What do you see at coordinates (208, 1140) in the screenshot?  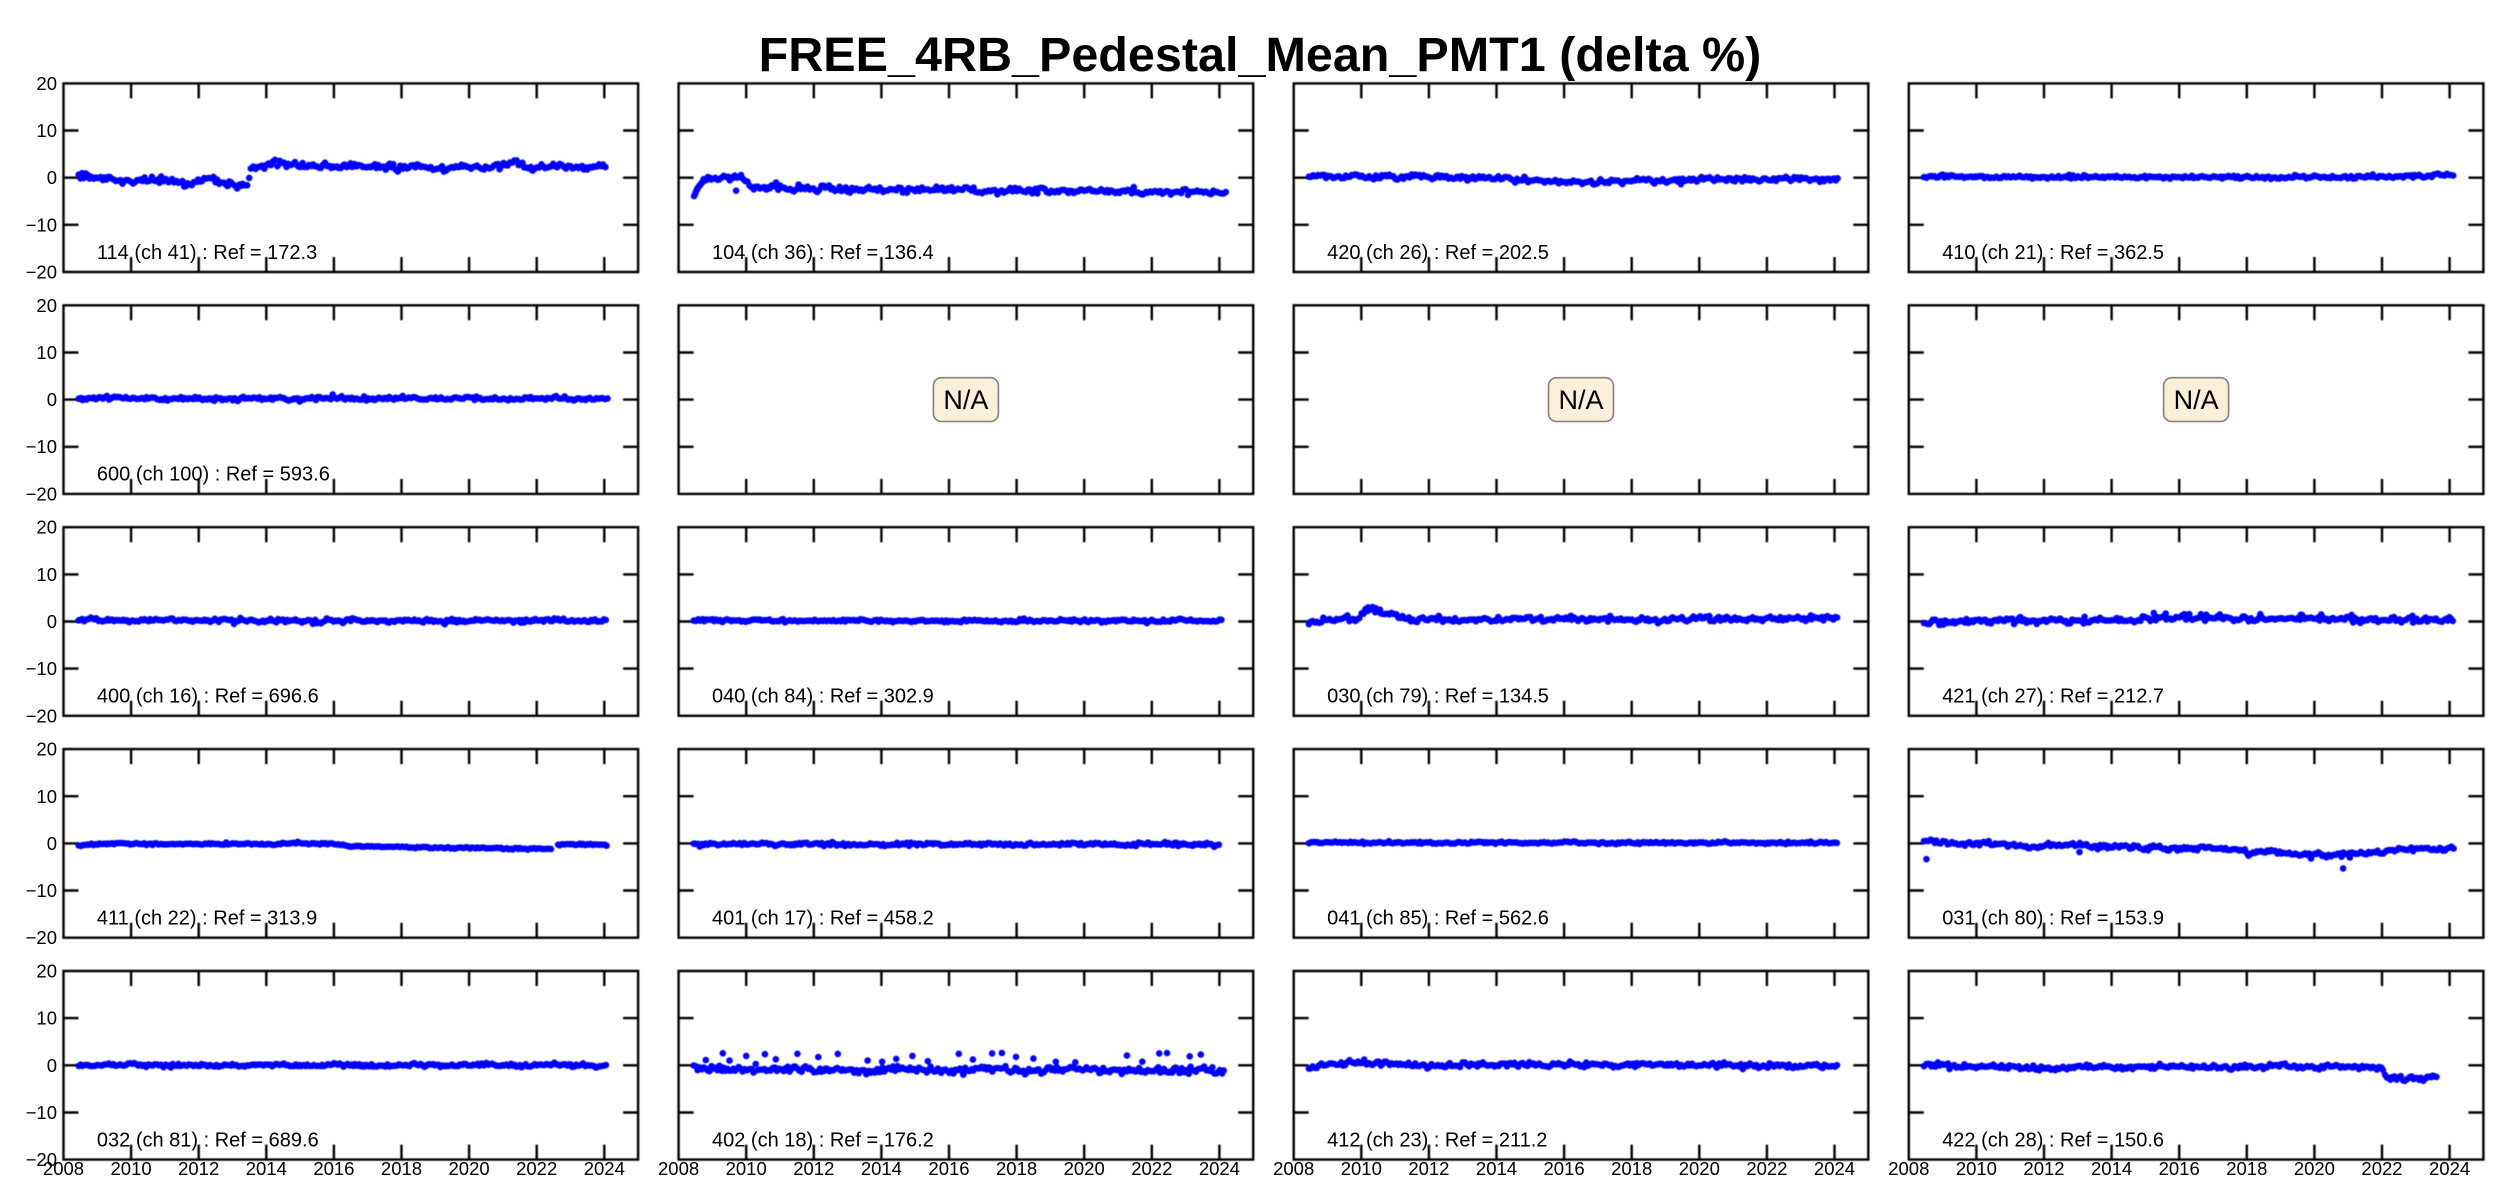 I see `svg-text: 032 (ch 81) : Ref = 689.6` at bounding box center [208, 1140].